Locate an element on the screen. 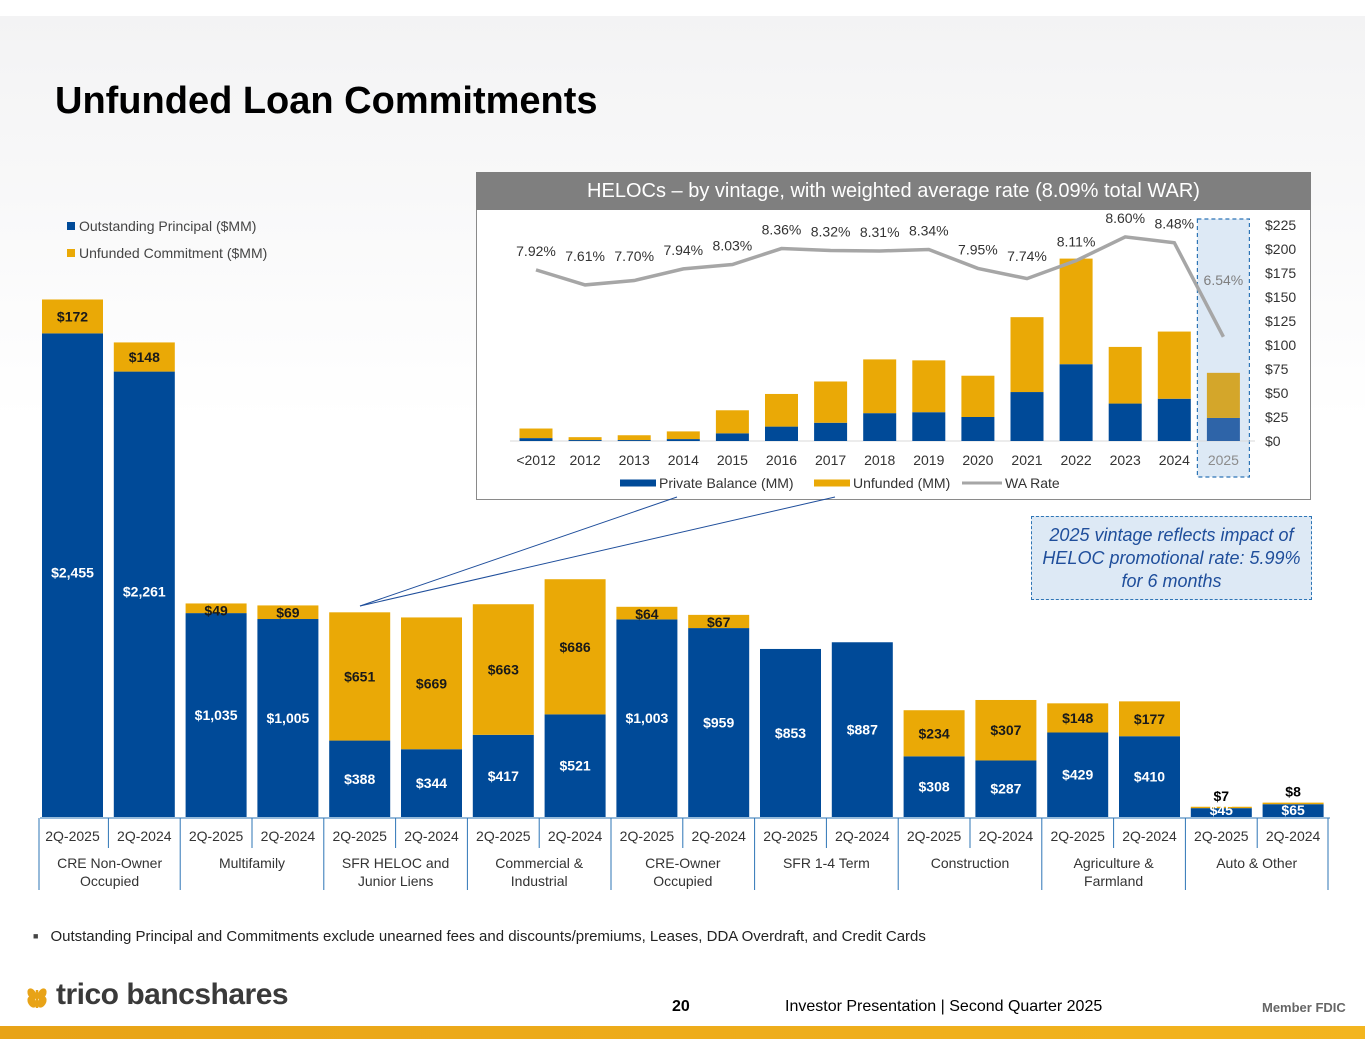  category-label: Agriculture & Farmland is located at coordinates (1114, 872).